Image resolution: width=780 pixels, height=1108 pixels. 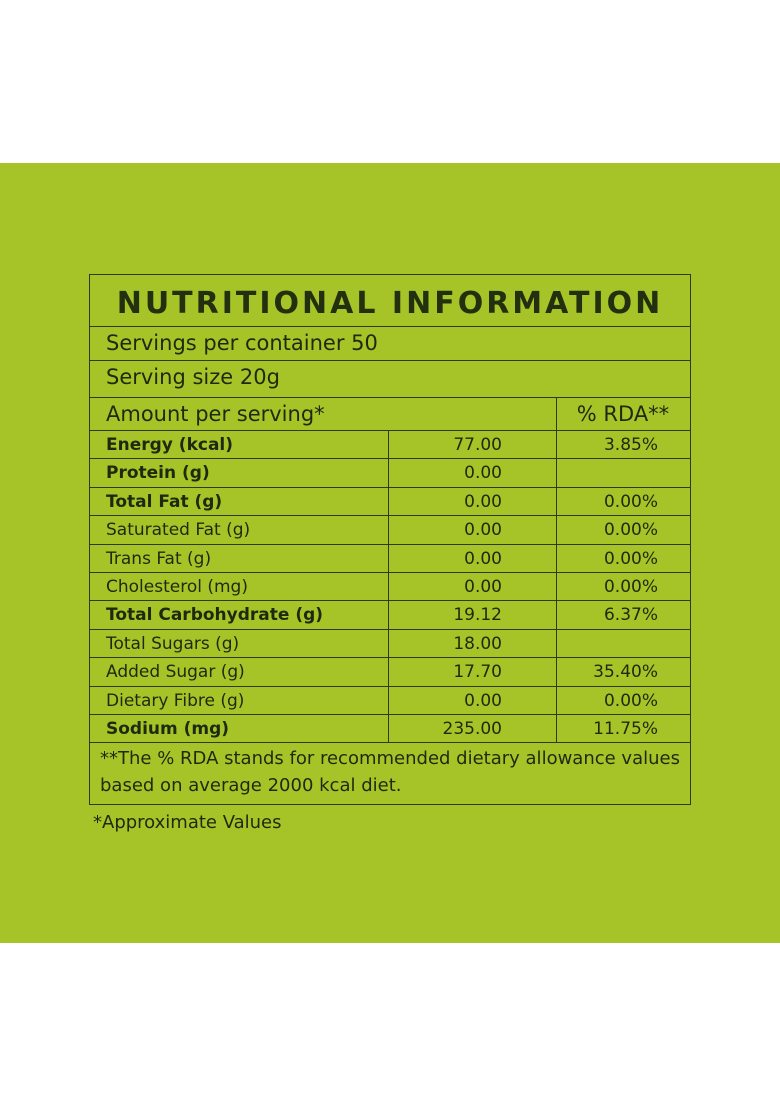 I want to click on nutrient-row: Total Sugars (g) 18.00, so click(x=390, y=644).